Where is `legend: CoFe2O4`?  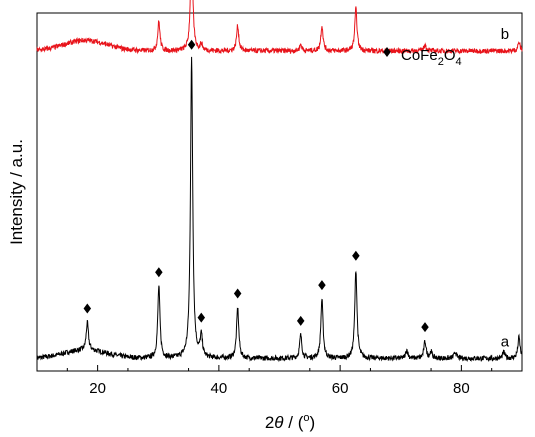
legend: CoFe2O4 is located at coordinates (422, 57).